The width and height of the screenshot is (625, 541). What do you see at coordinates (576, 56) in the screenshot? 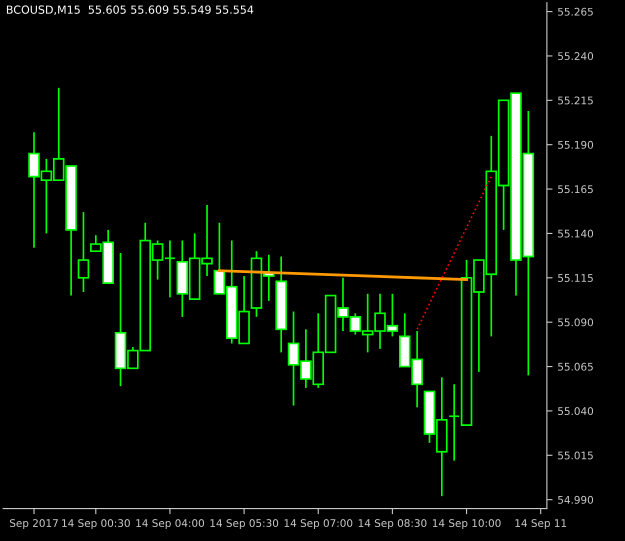
I see `y-tick-label: 55.240` at bounding box center [576, 56].